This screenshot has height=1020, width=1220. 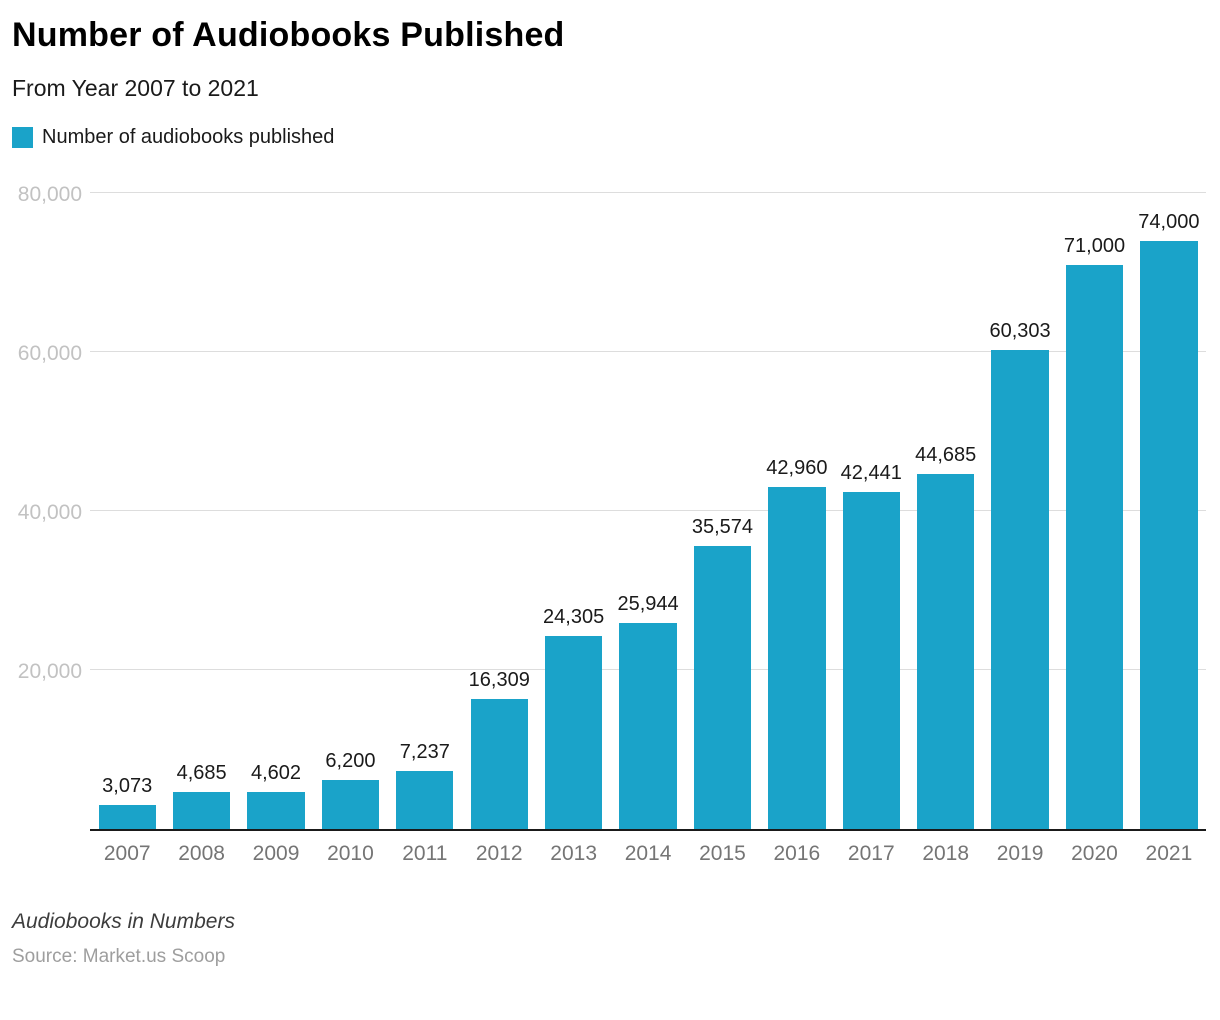 What do you see at coordinates (648, 604) in the screenshot?
I see `bar-value-label: 25,944` at bounding box center [648, 604].